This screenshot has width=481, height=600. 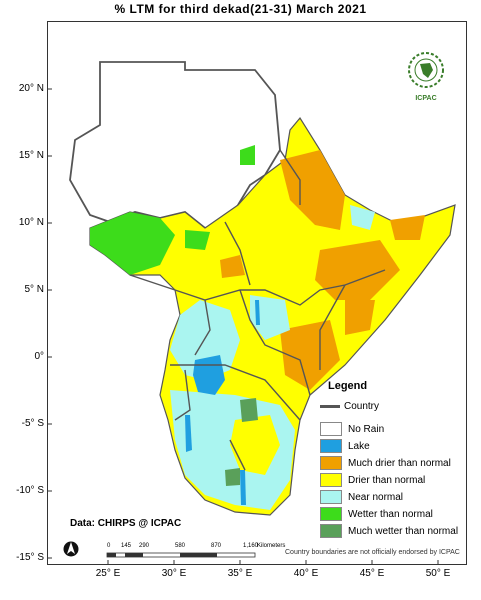 I want to click on legend-item: Wetter than normal, so click(x=395, y=514).